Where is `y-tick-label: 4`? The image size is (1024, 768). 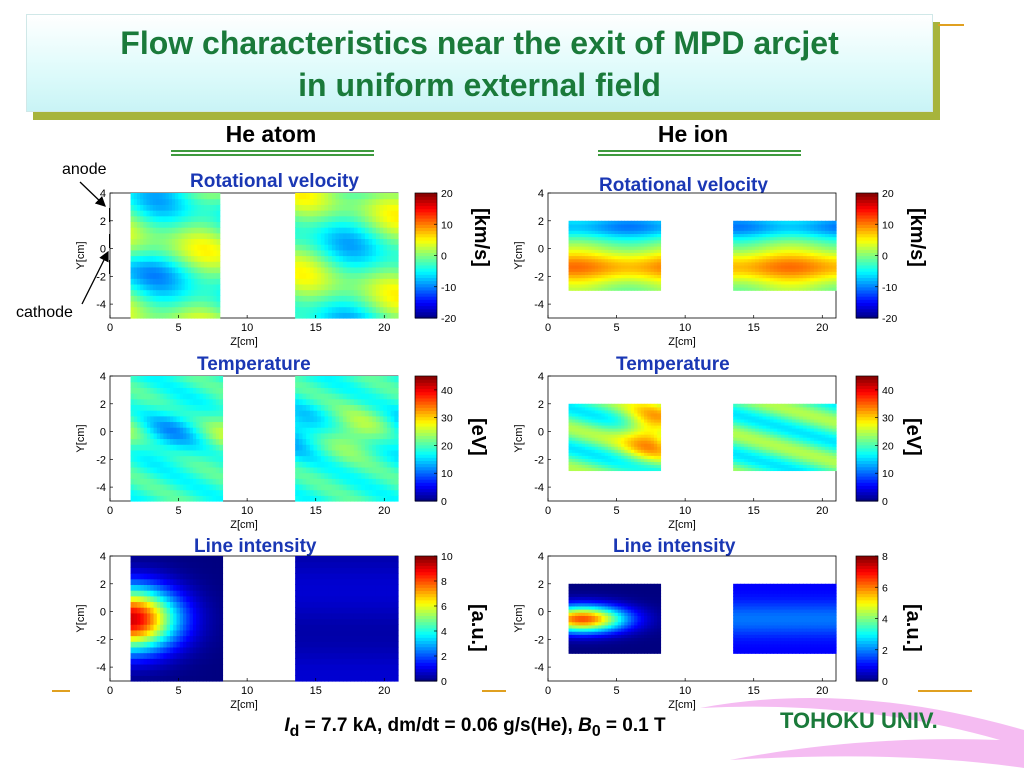
y-tick-label: 4 is located at coordinates (103, 194).